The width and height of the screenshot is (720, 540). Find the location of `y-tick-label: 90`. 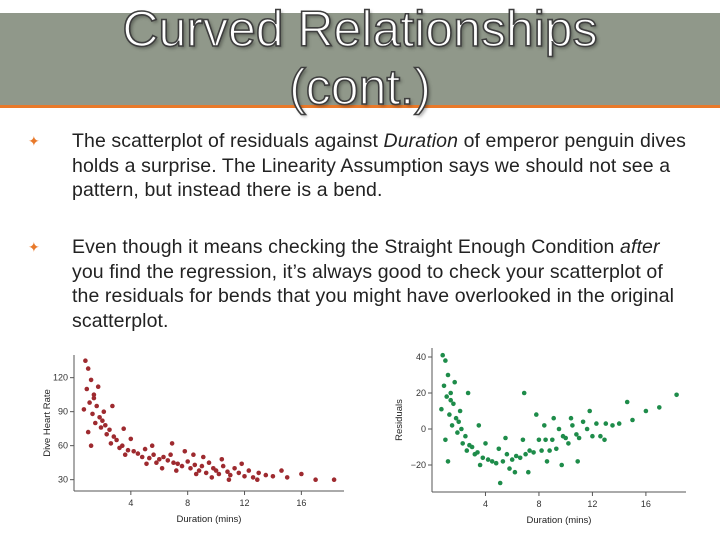

y-tick-label: 90 is located at coordinates (63, 412).